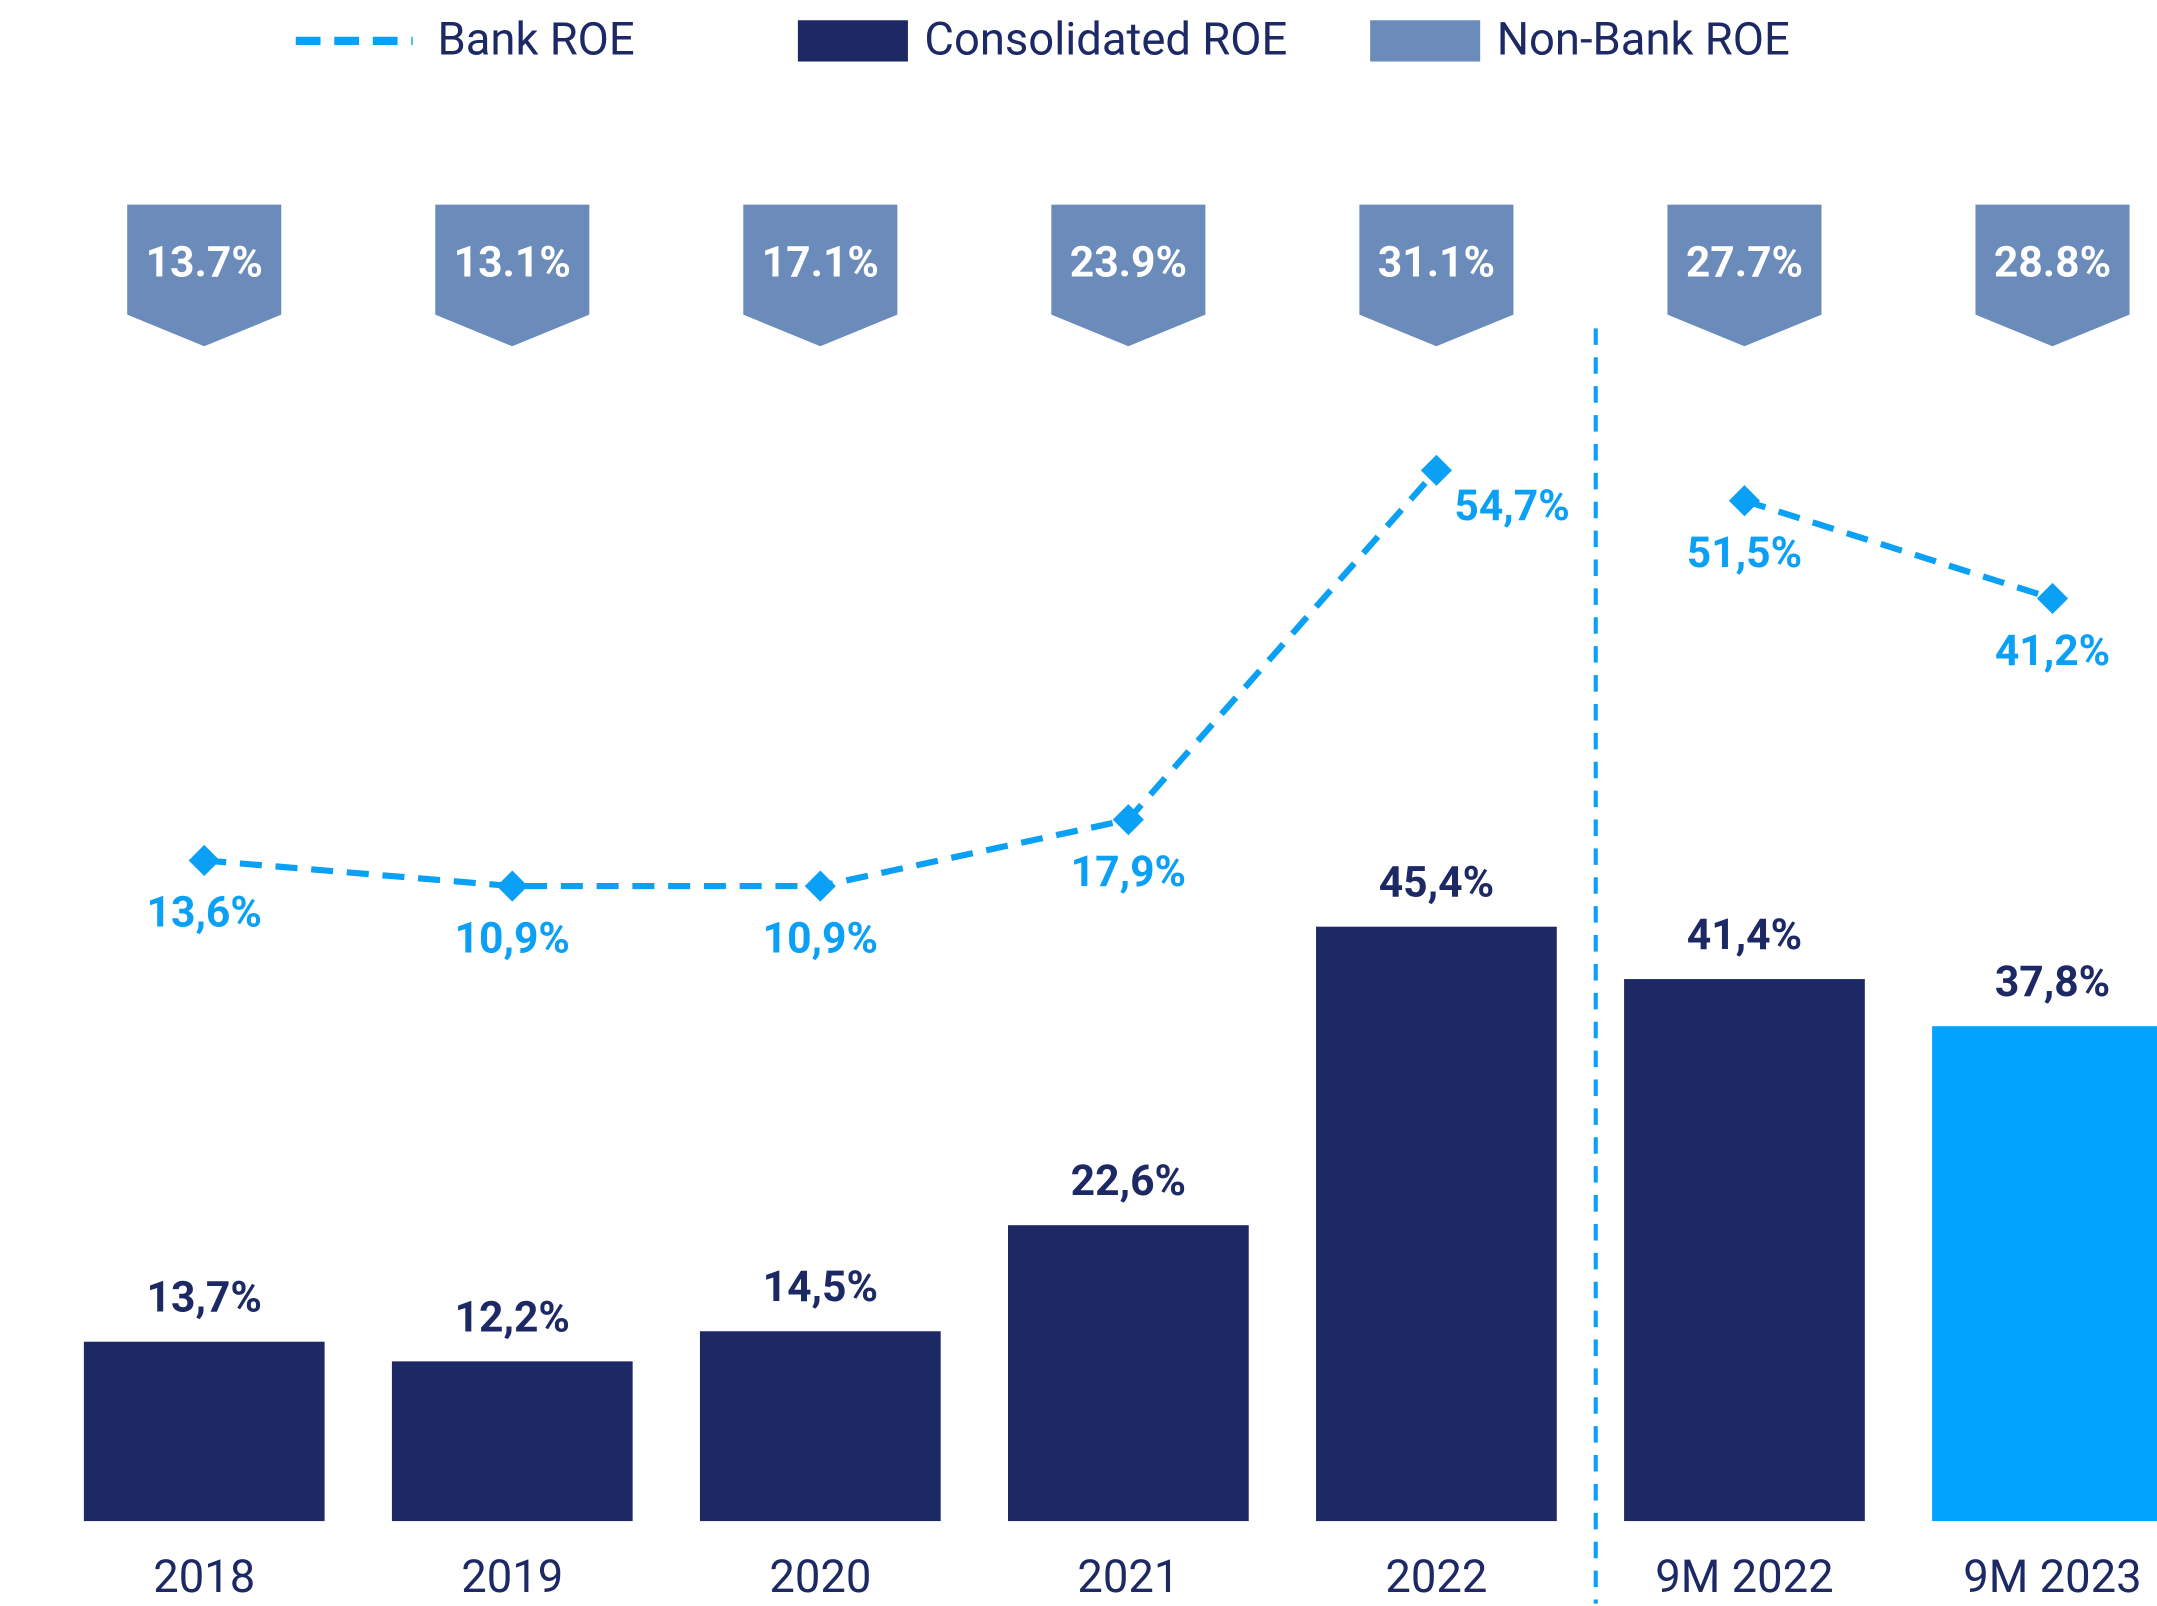 Image resolution: width=2157 pixels, height=1606 pixels. Describe the element at coordinates (1744, 553) in the screenshot. I see `line-label: 51,5%` at that location.